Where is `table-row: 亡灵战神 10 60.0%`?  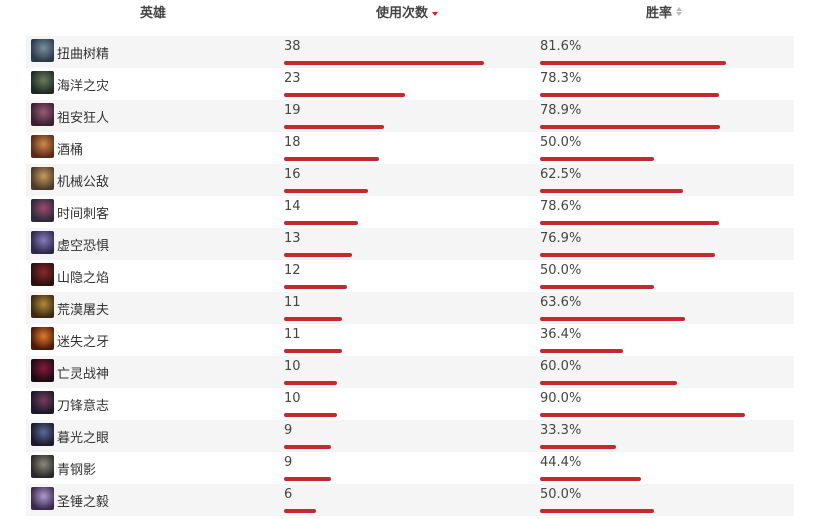
table-row: 亡灵战神 10 60.0% is located at coordinates (410, 372).